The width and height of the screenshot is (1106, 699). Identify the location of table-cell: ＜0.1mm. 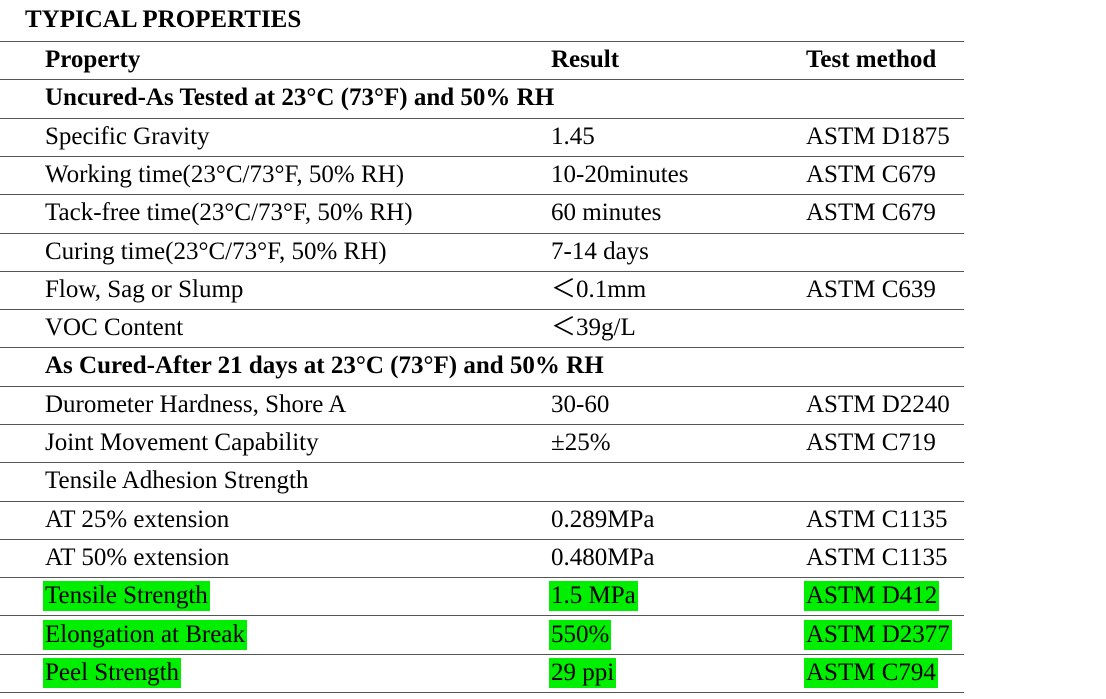
(599, 289).